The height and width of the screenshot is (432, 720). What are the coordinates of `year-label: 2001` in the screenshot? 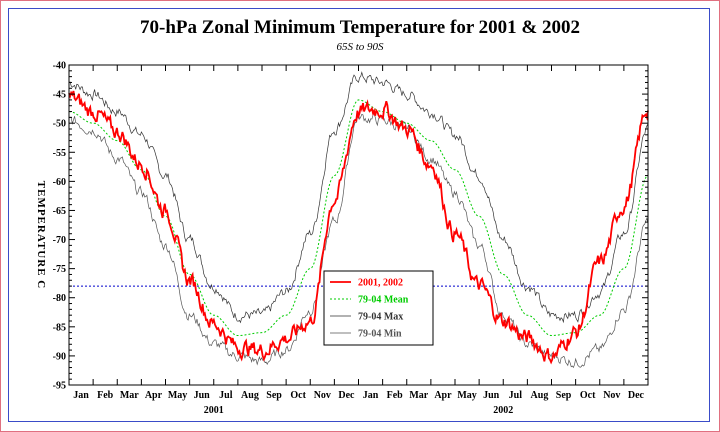 It's located at (214, 410).